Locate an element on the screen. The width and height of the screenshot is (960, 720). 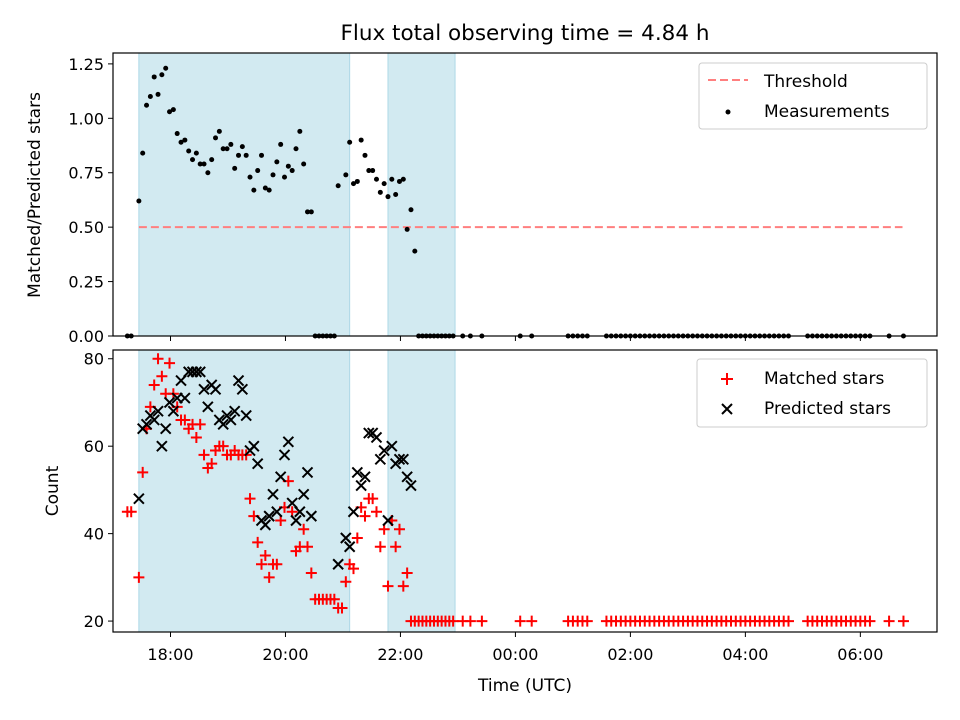
measurements-legend-swatch is located at coordinates (728, 112).